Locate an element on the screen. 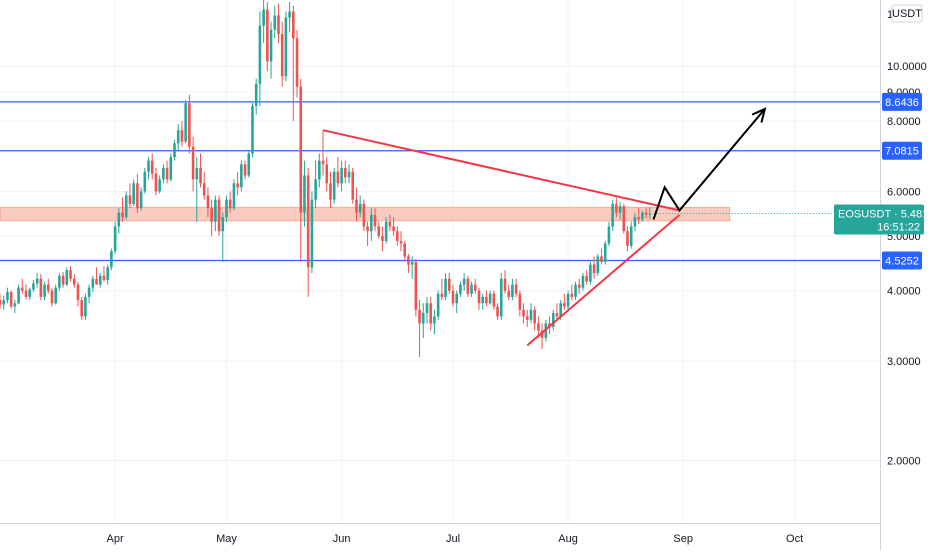 This screenshot has width=932, height=555. currency-label: USDT is located at coordinates (907, 14).